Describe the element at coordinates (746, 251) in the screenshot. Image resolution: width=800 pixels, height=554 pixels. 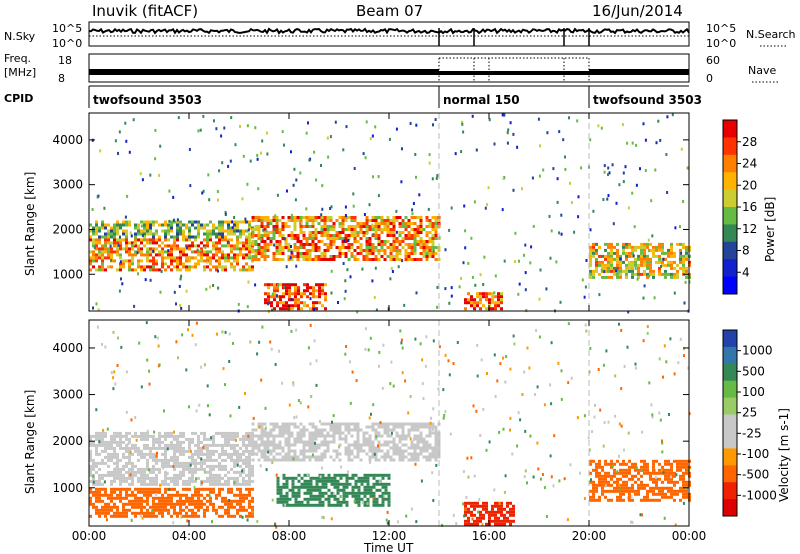
I see `power-colorbar-tick-label: 8` at that location.